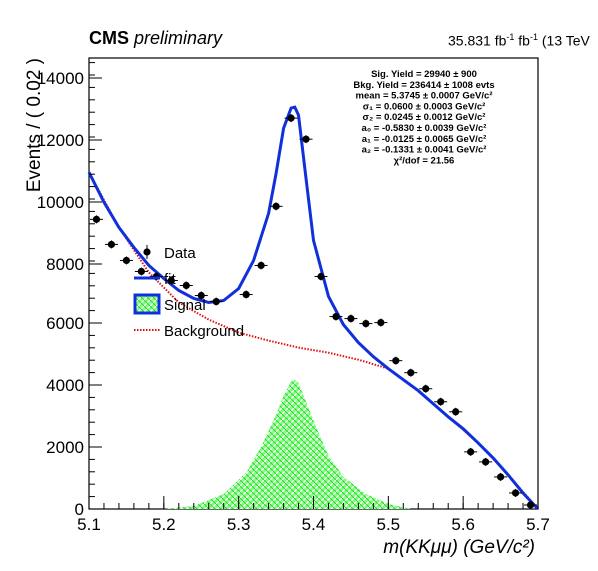  What do you see at coordinates (459, 547) in the screenshot?
I see `x-axis-label: m(KKμμ) (GeV/c²)` at bounding box center [459, 547].